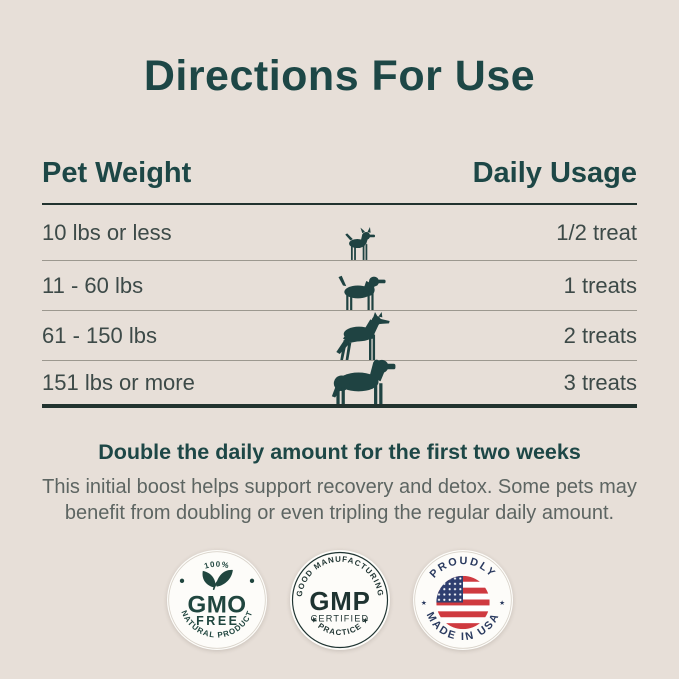  I want to click on usa-flag-icon, so click(462, 602).